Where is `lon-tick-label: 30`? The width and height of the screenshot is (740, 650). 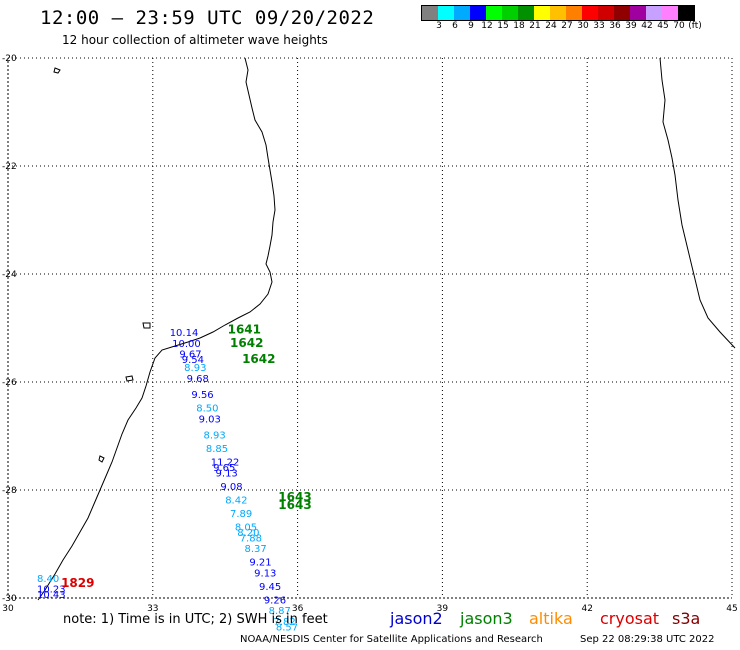 lon-tick-label: 30 is located at coordinates (8, 609).